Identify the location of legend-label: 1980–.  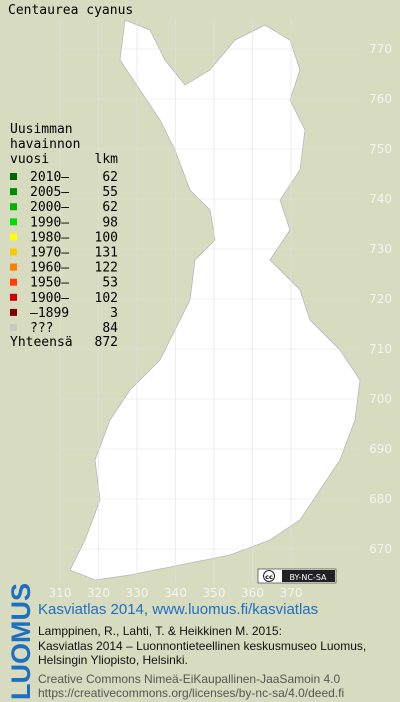
(49, 237).